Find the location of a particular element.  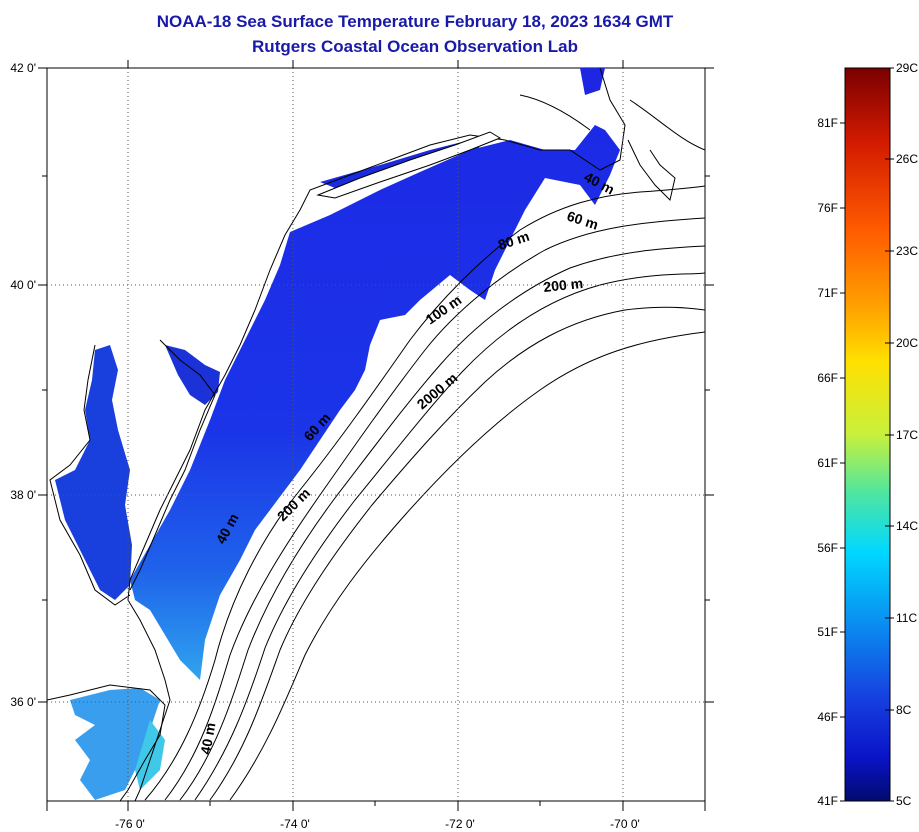

fahrenheit-label: 56F is located at coordinates (827, 548).